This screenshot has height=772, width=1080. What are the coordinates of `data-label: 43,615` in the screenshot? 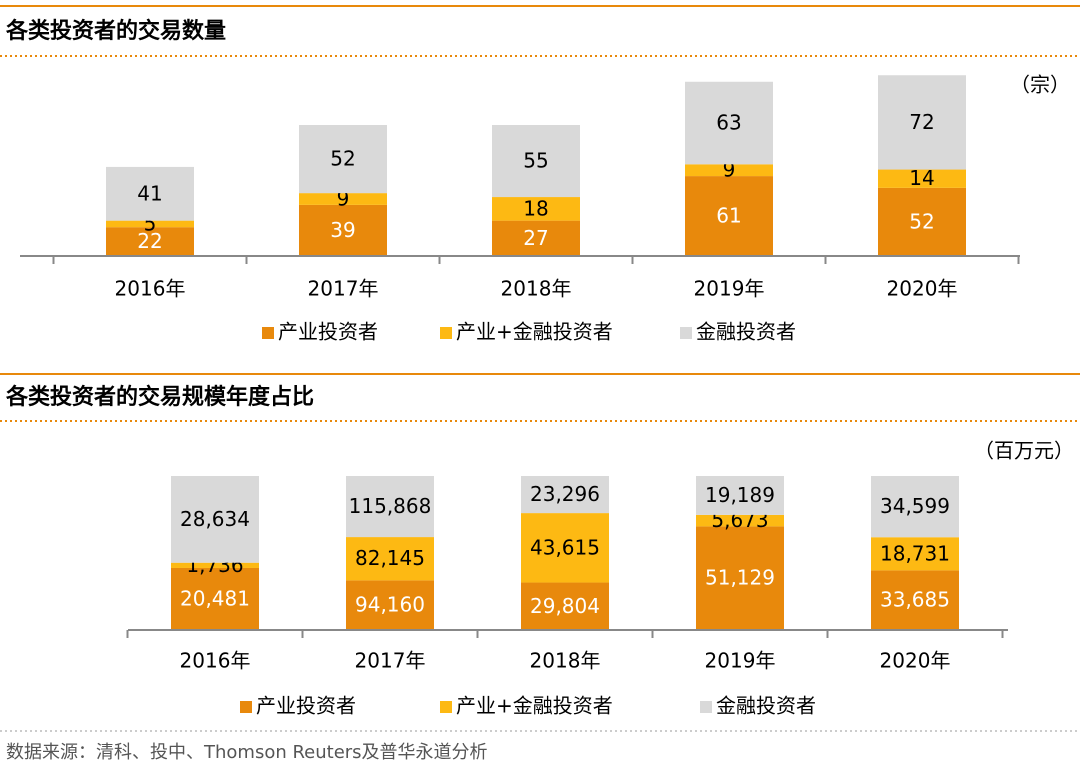 It's located at (565, 547).